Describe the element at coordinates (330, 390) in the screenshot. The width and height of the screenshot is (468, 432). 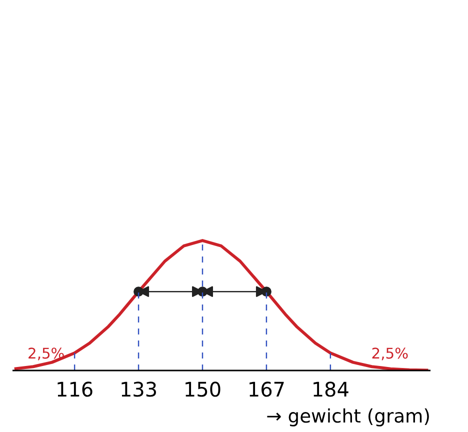
I see `x-tick-label: 184` at that location.